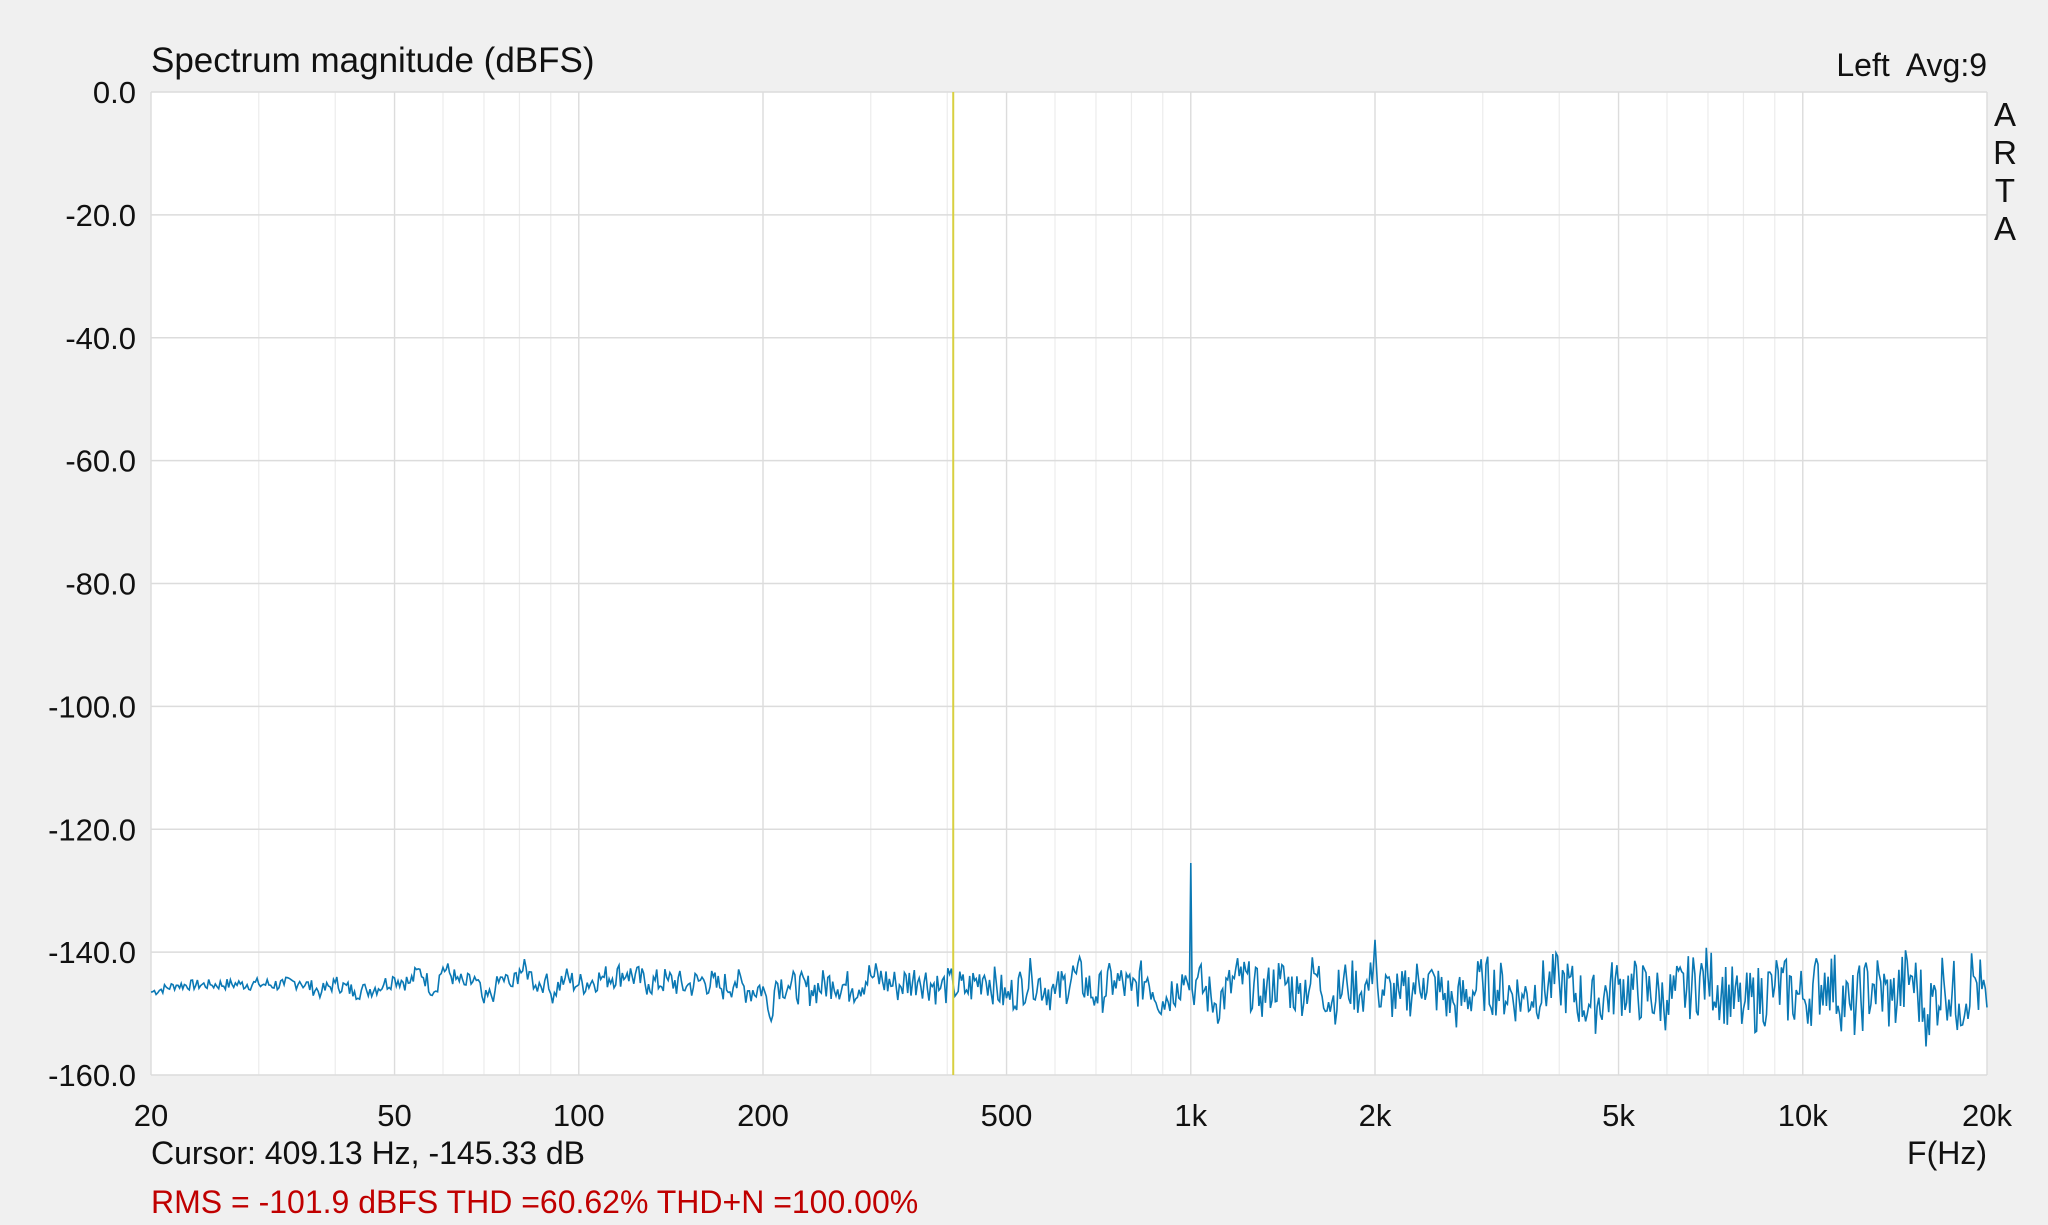 The image size is (2048, 1225). Describe the element at coordinates (1618, 1115) in the screenshot. I see `x-tick-label: 5k` at that location.